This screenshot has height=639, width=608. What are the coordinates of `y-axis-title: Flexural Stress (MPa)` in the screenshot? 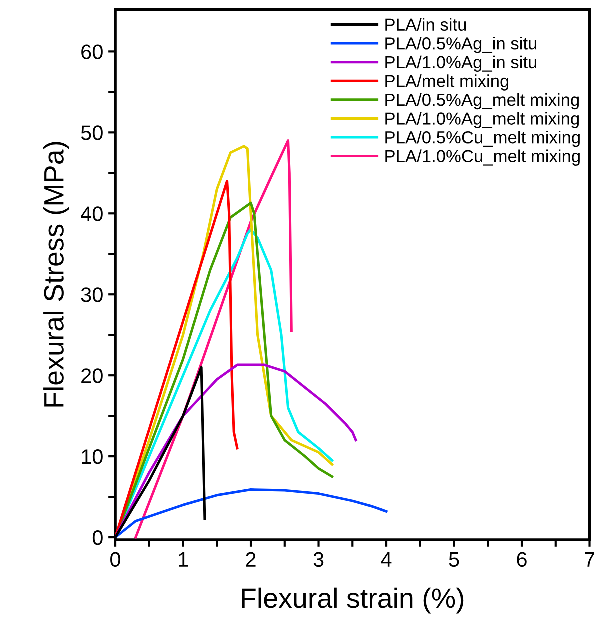 It's located at (57, 274).